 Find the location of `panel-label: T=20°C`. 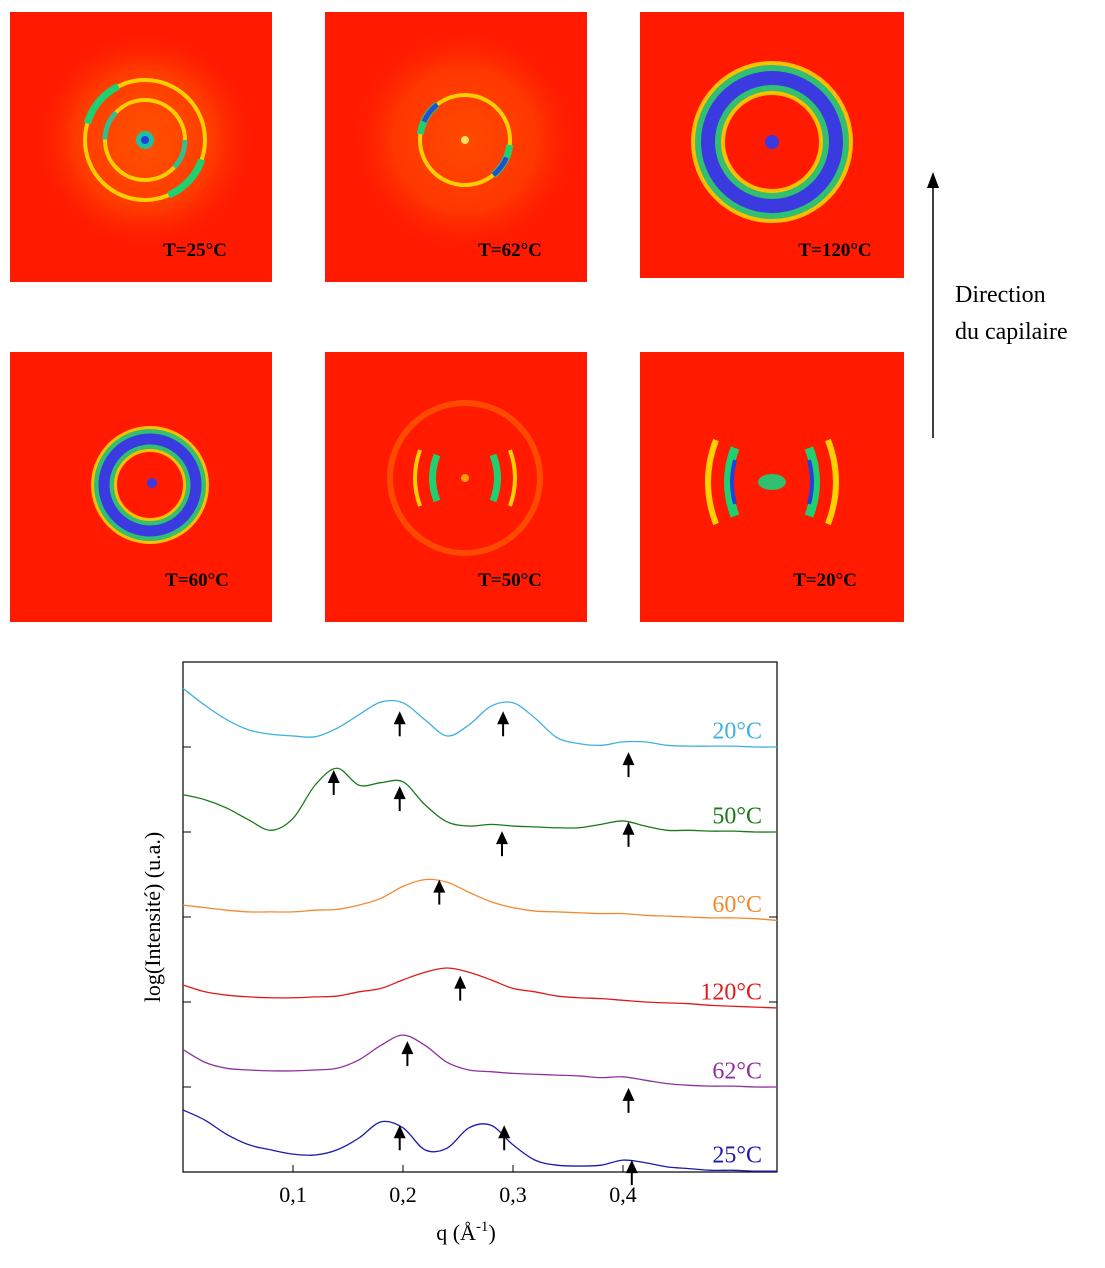

panel-label: T=20°C is located at coordinates (825, 580).